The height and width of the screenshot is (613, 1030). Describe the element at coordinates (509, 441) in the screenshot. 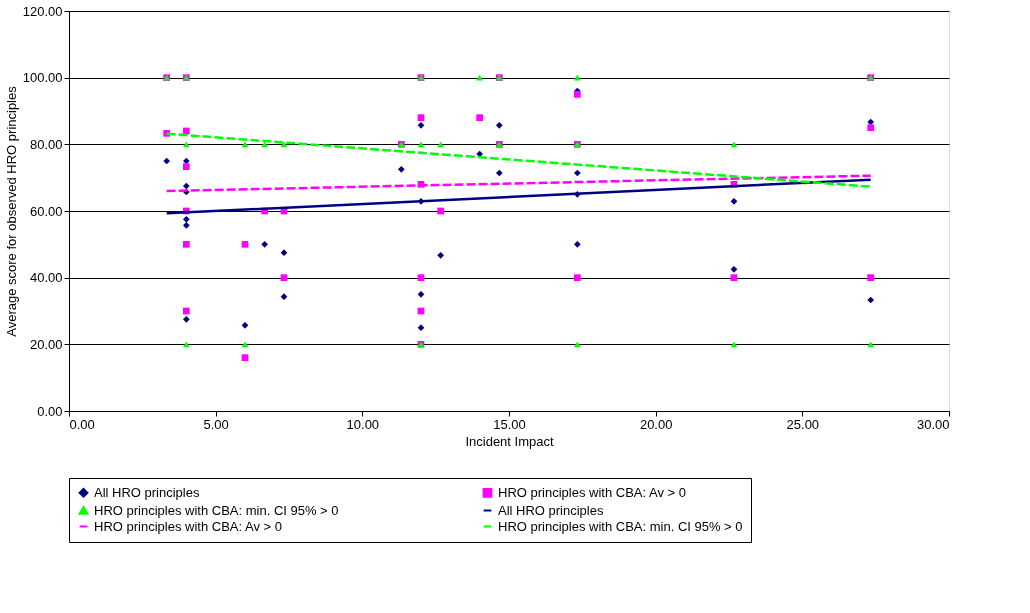

I see `x-axis-title: Incident Impact` at that location.